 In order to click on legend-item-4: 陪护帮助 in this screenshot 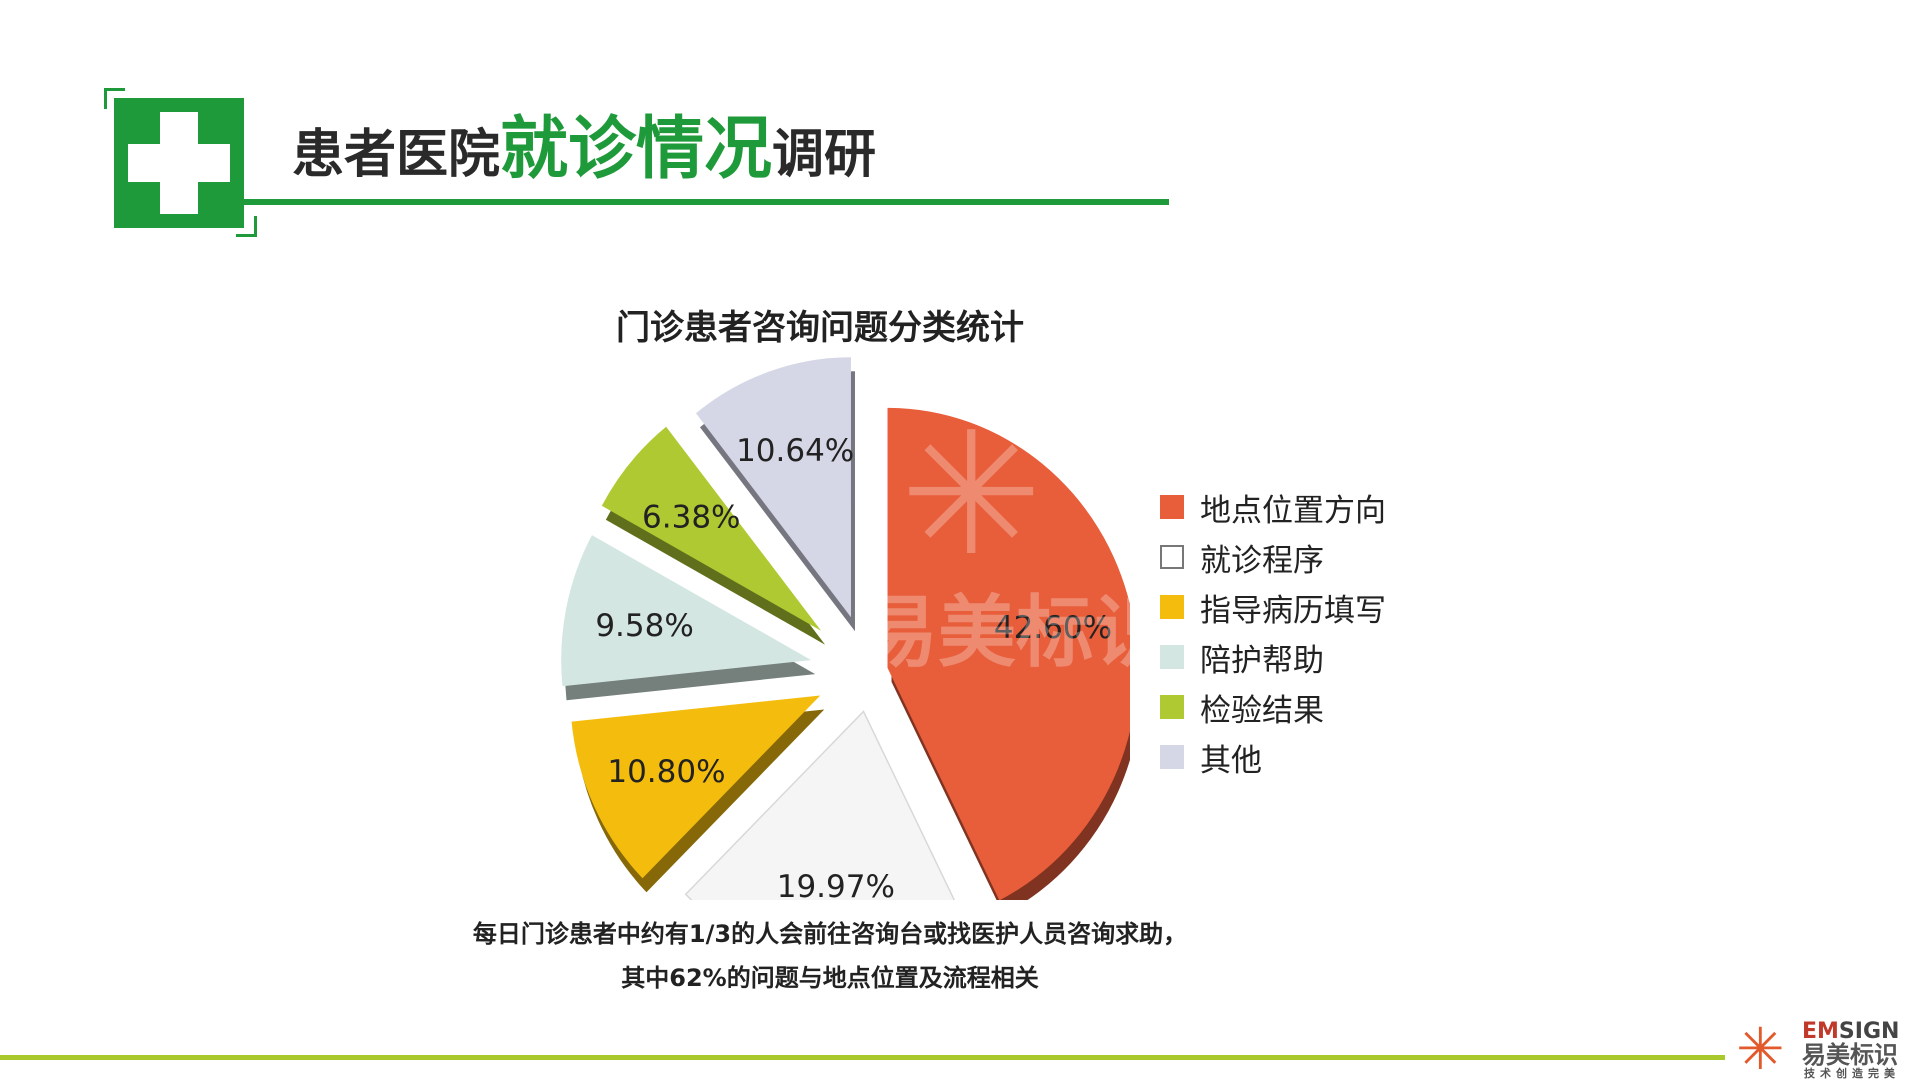, I will do `click(1273, 657)`.